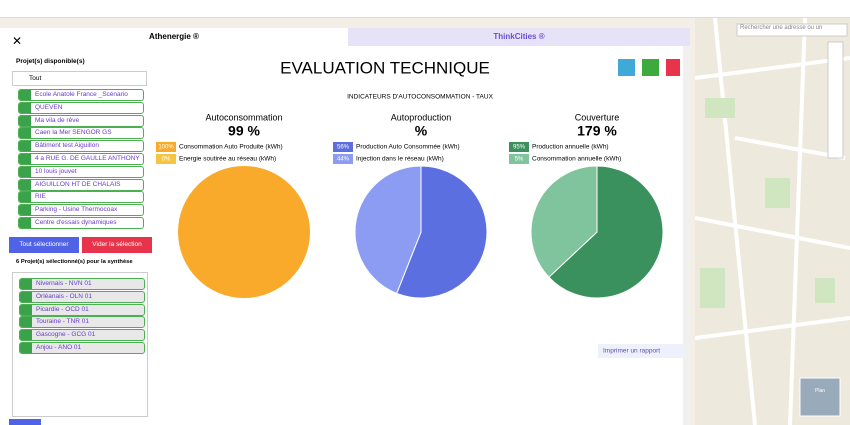 The image size is (850, 425). I want to click on project-item: Anjou - ANO 01, so click(82, 348).